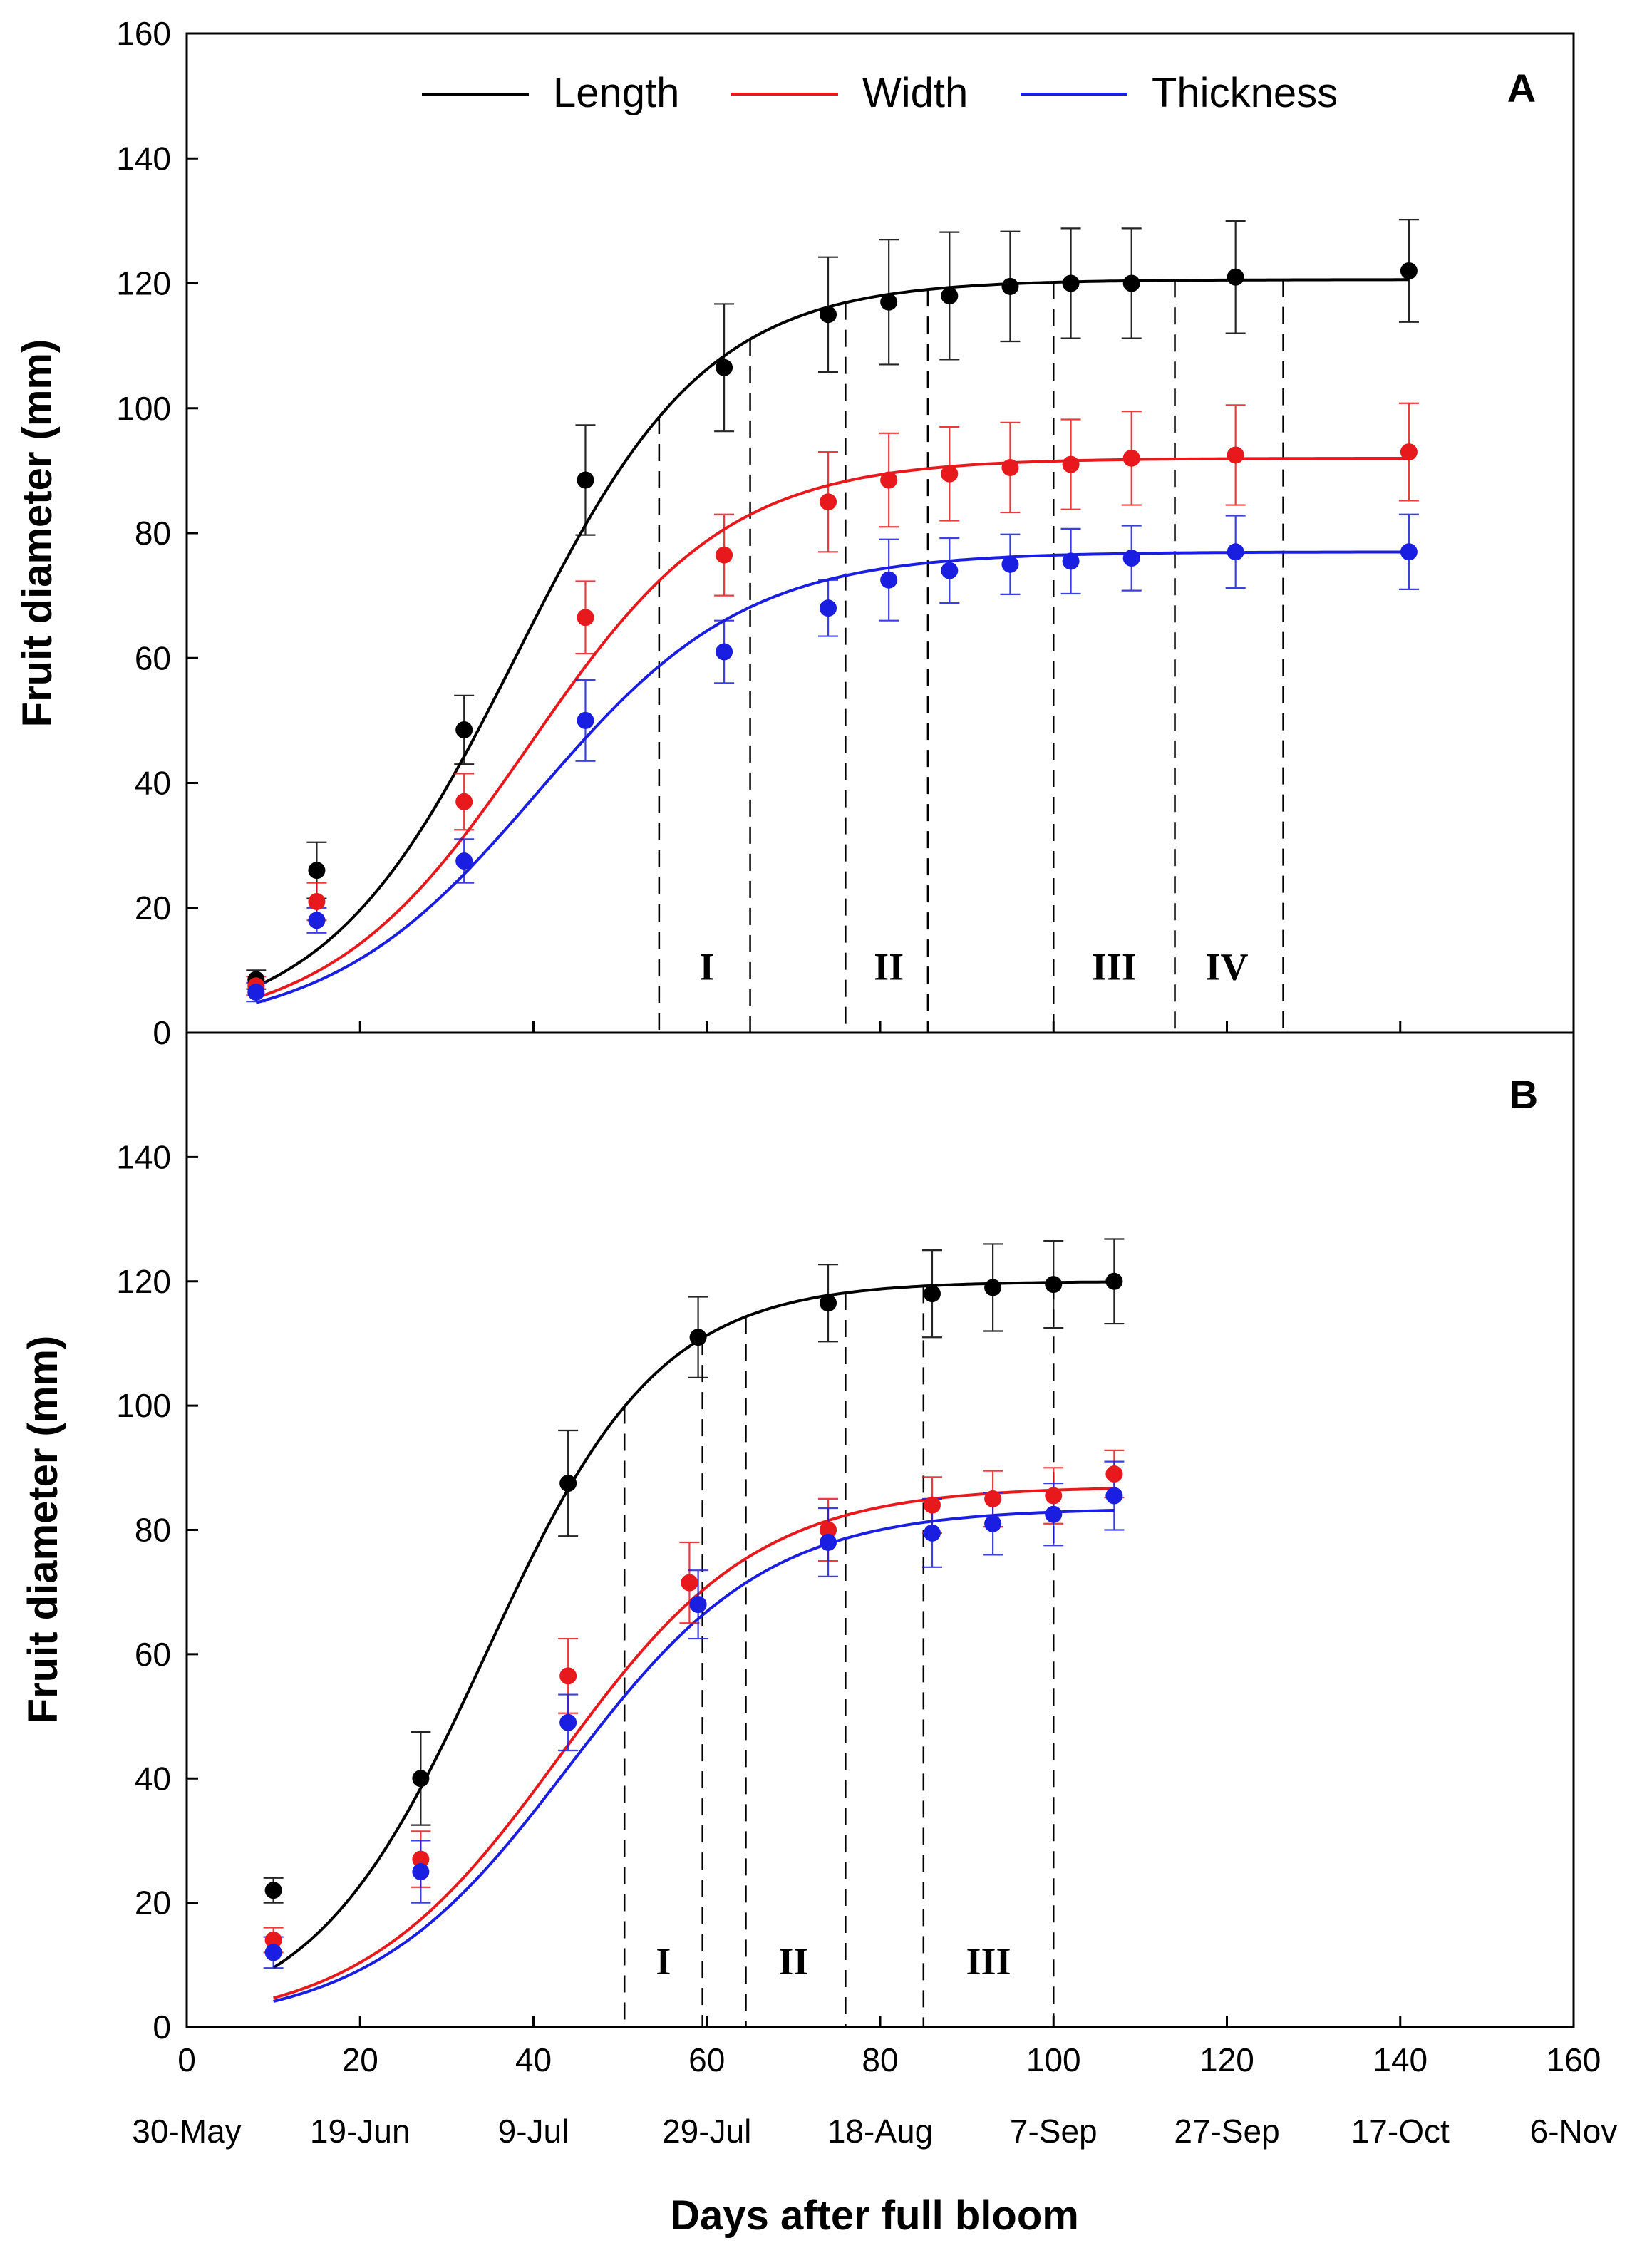 The width and height of the screenshot is (1652, 2243). I want to click on legend-thickness-label: Thickness, so click(1245, 93).